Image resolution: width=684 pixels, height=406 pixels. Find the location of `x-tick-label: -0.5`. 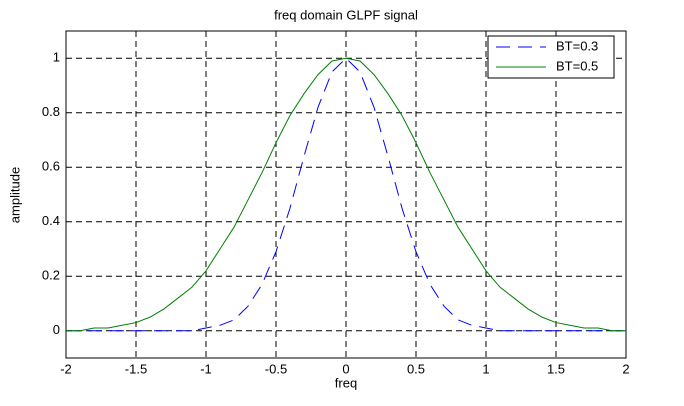

x-tick-label: -0.5 is located at coordinates (276, 368).